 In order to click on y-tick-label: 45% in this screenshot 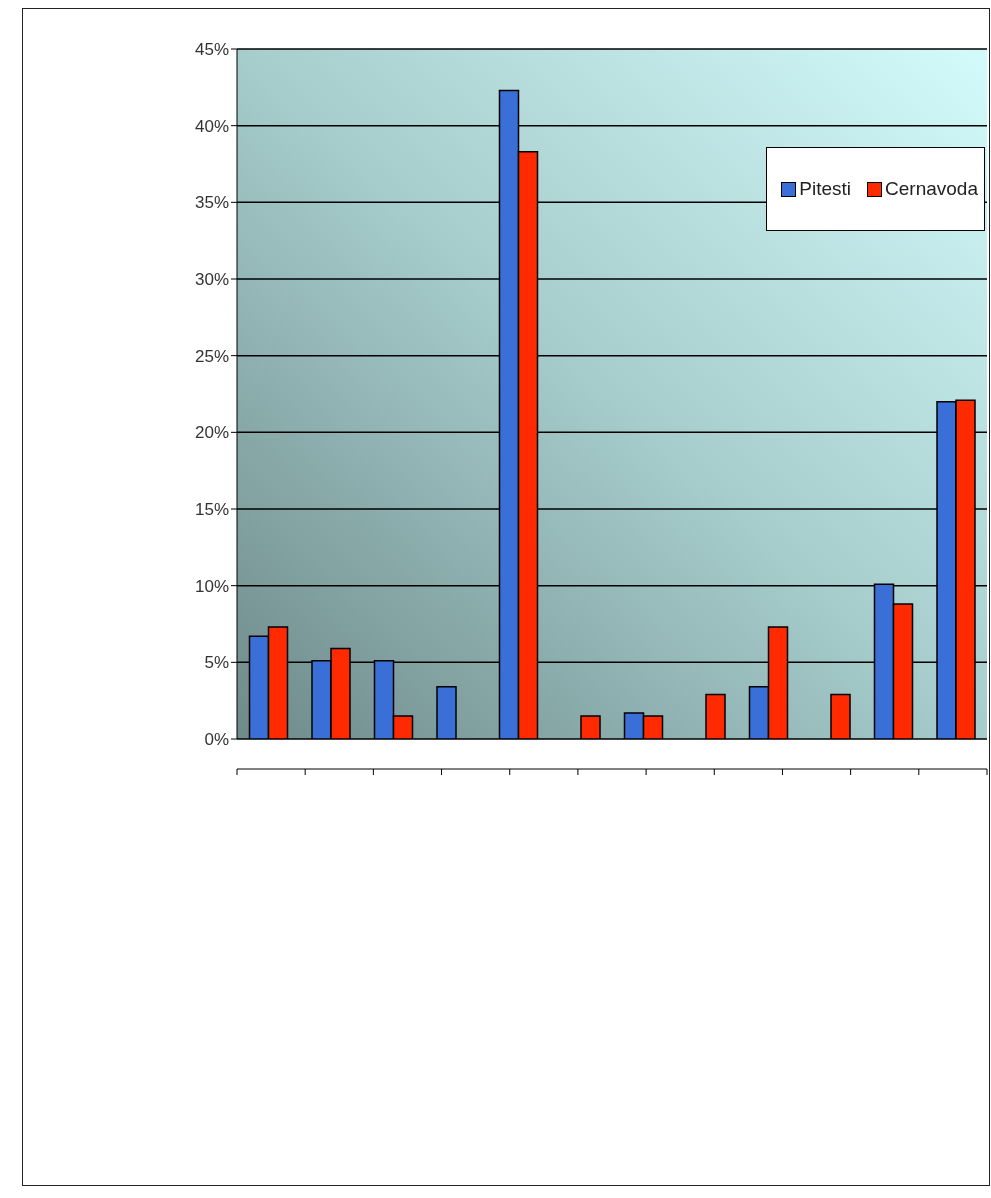, I will do `click(211, 50)`.